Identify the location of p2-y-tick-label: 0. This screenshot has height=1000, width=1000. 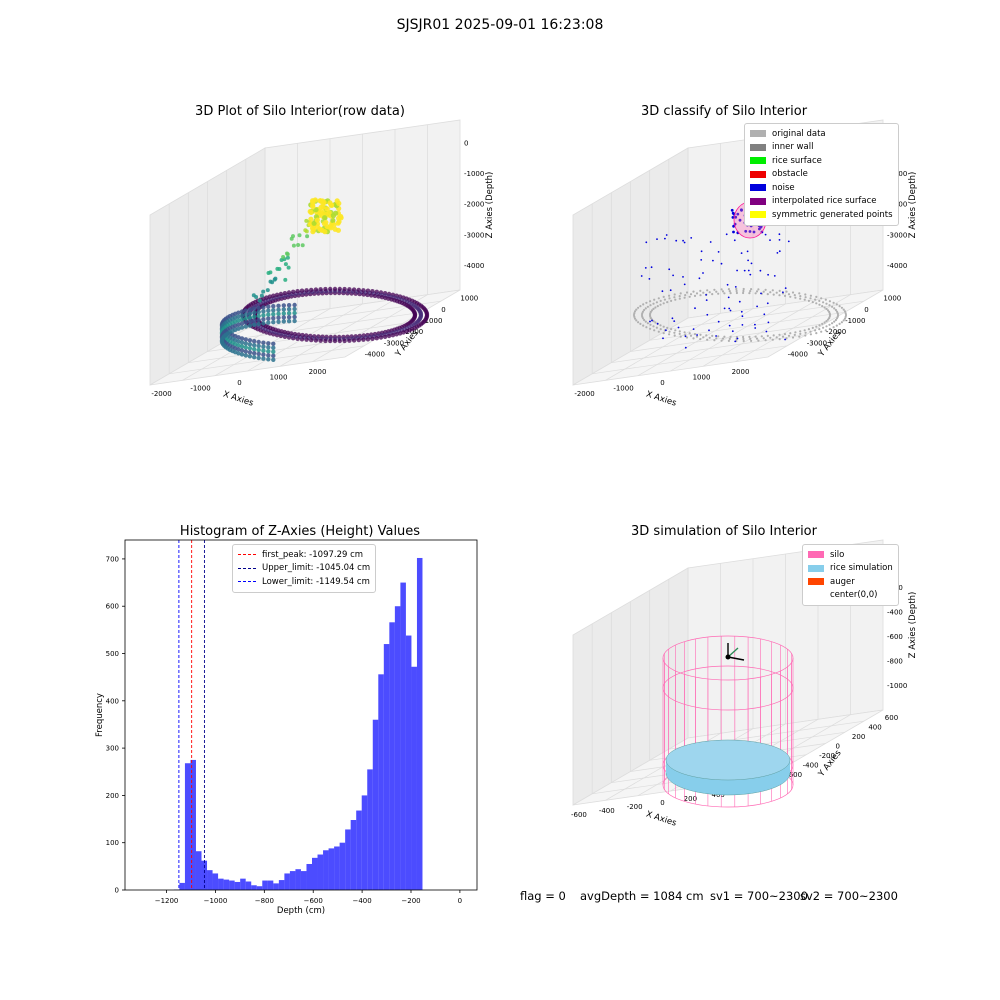
(866, 310).